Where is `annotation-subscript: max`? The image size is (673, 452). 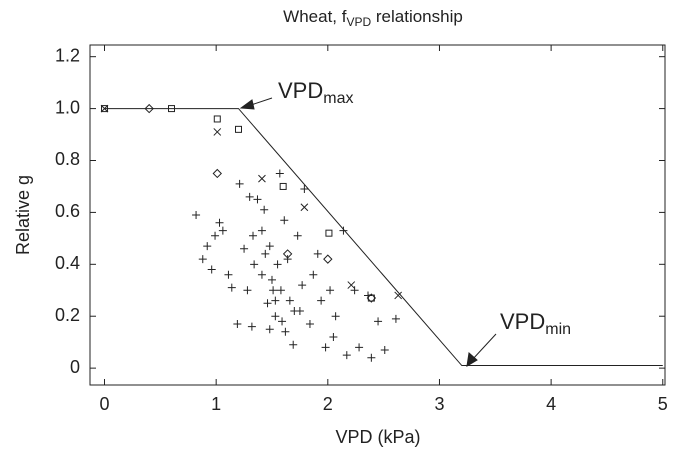
annotation-subscript: max is located at coordinates (338, 98).